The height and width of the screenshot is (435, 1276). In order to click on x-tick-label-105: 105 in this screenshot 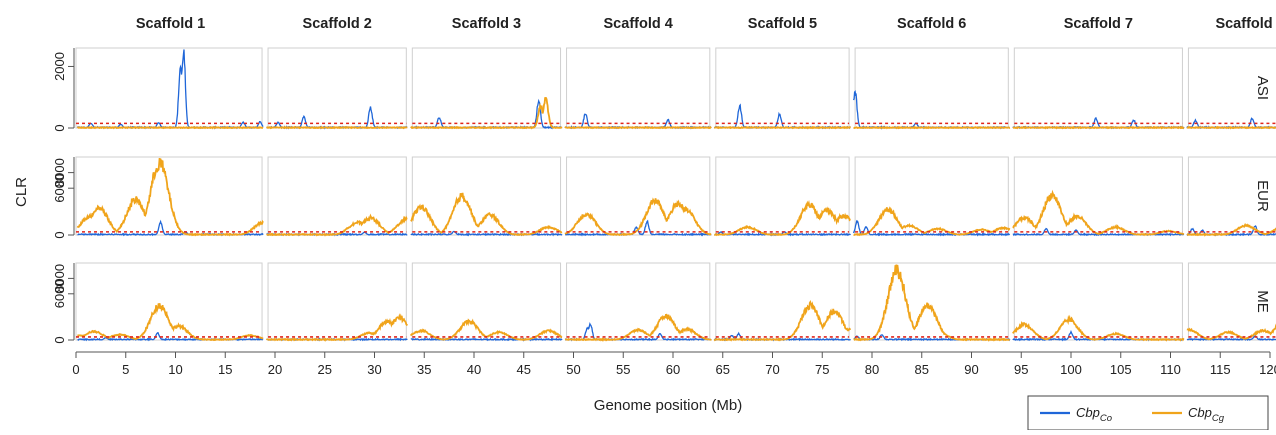, I will do `click(1121, 369)`.